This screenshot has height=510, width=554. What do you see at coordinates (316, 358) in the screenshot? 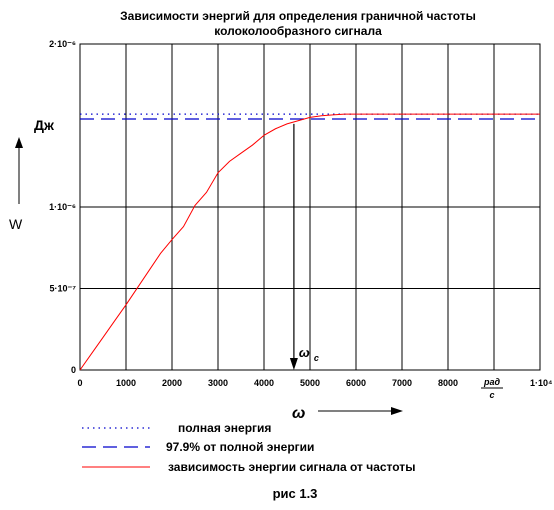
I see `marker-subscript: c` at bounding box center [316, 358].